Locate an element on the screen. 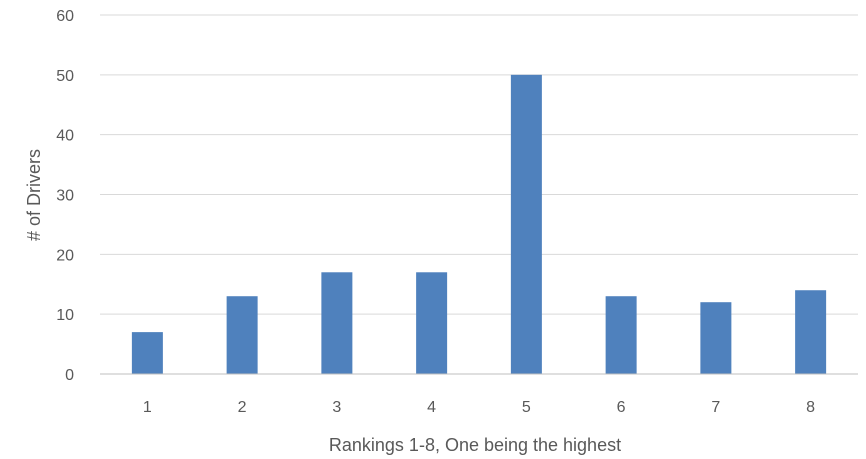  y-axis-ticks: 0 10 20 30 40 50 60 is located at coordinates (65, 196).